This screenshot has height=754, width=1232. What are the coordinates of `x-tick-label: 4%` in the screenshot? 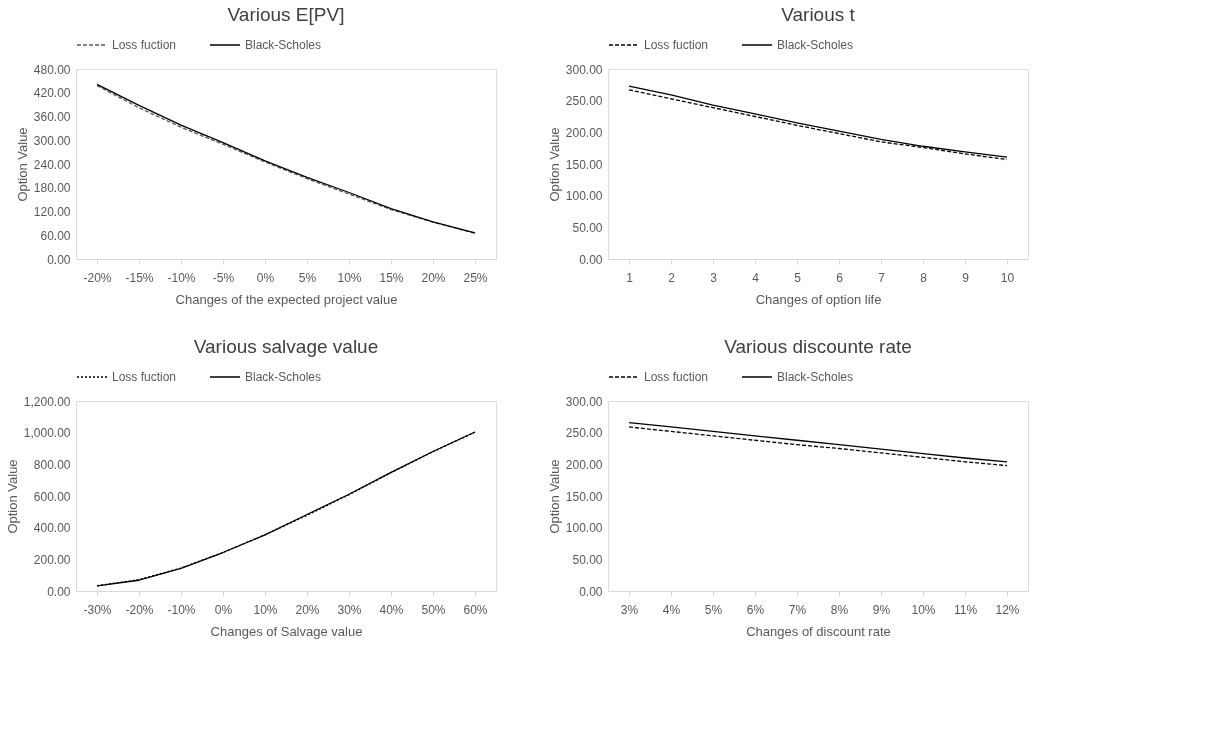 It's located at (671, 609).